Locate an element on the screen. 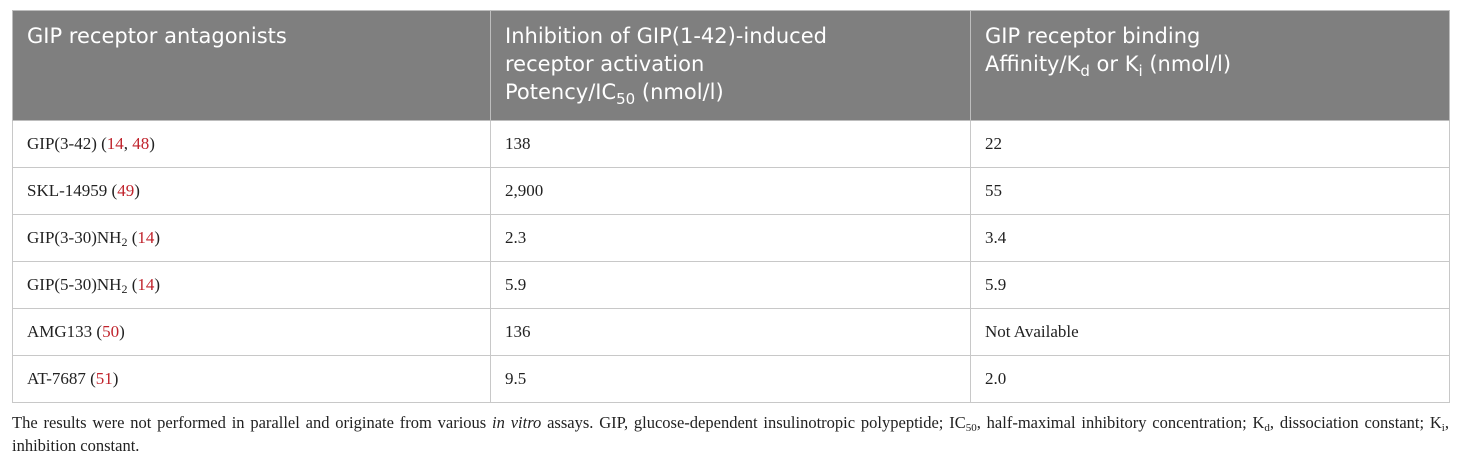  cell: GIP(5-30)NH2 (14) is located at coordinates (251, 285).